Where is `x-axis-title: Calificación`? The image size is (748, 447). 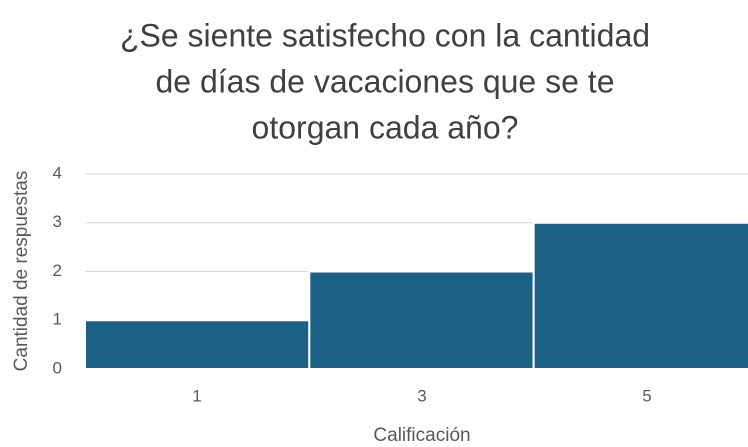
x-axis-title: Calificación is located at coordinates (421, 435).